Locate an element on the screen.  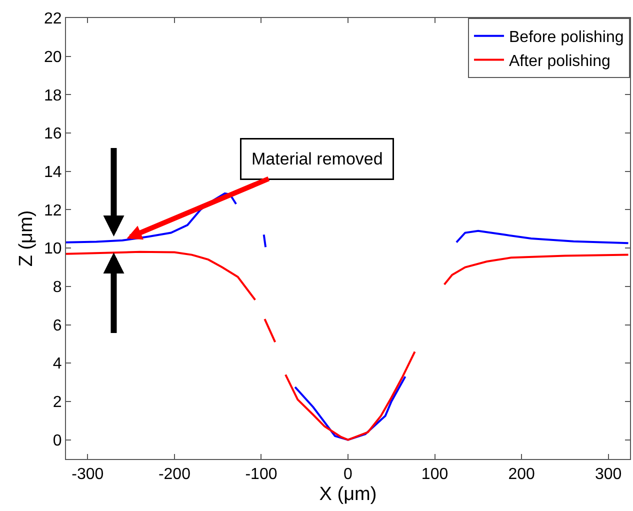
y-tick-label: 6 is located at coordinates (57, 325).